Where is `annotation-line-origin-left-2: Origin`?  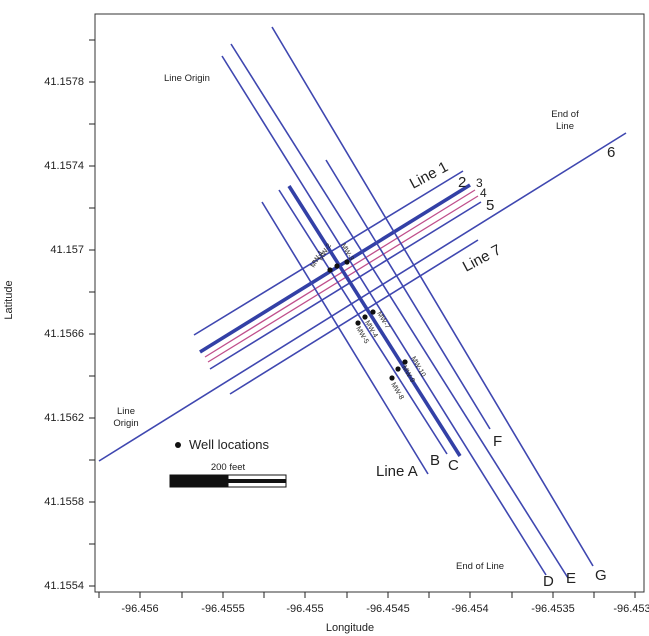
annotation-line-origin-left-2: Origin is located at coordinates (125, 423).